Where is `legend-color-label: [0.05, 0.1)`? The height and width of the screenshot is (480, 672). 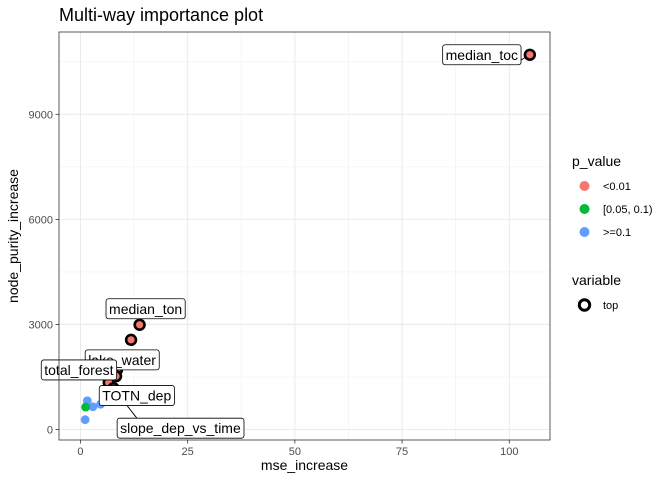
legend-color-label: [0.05, 0.1) is located at coordinates (628, 210).